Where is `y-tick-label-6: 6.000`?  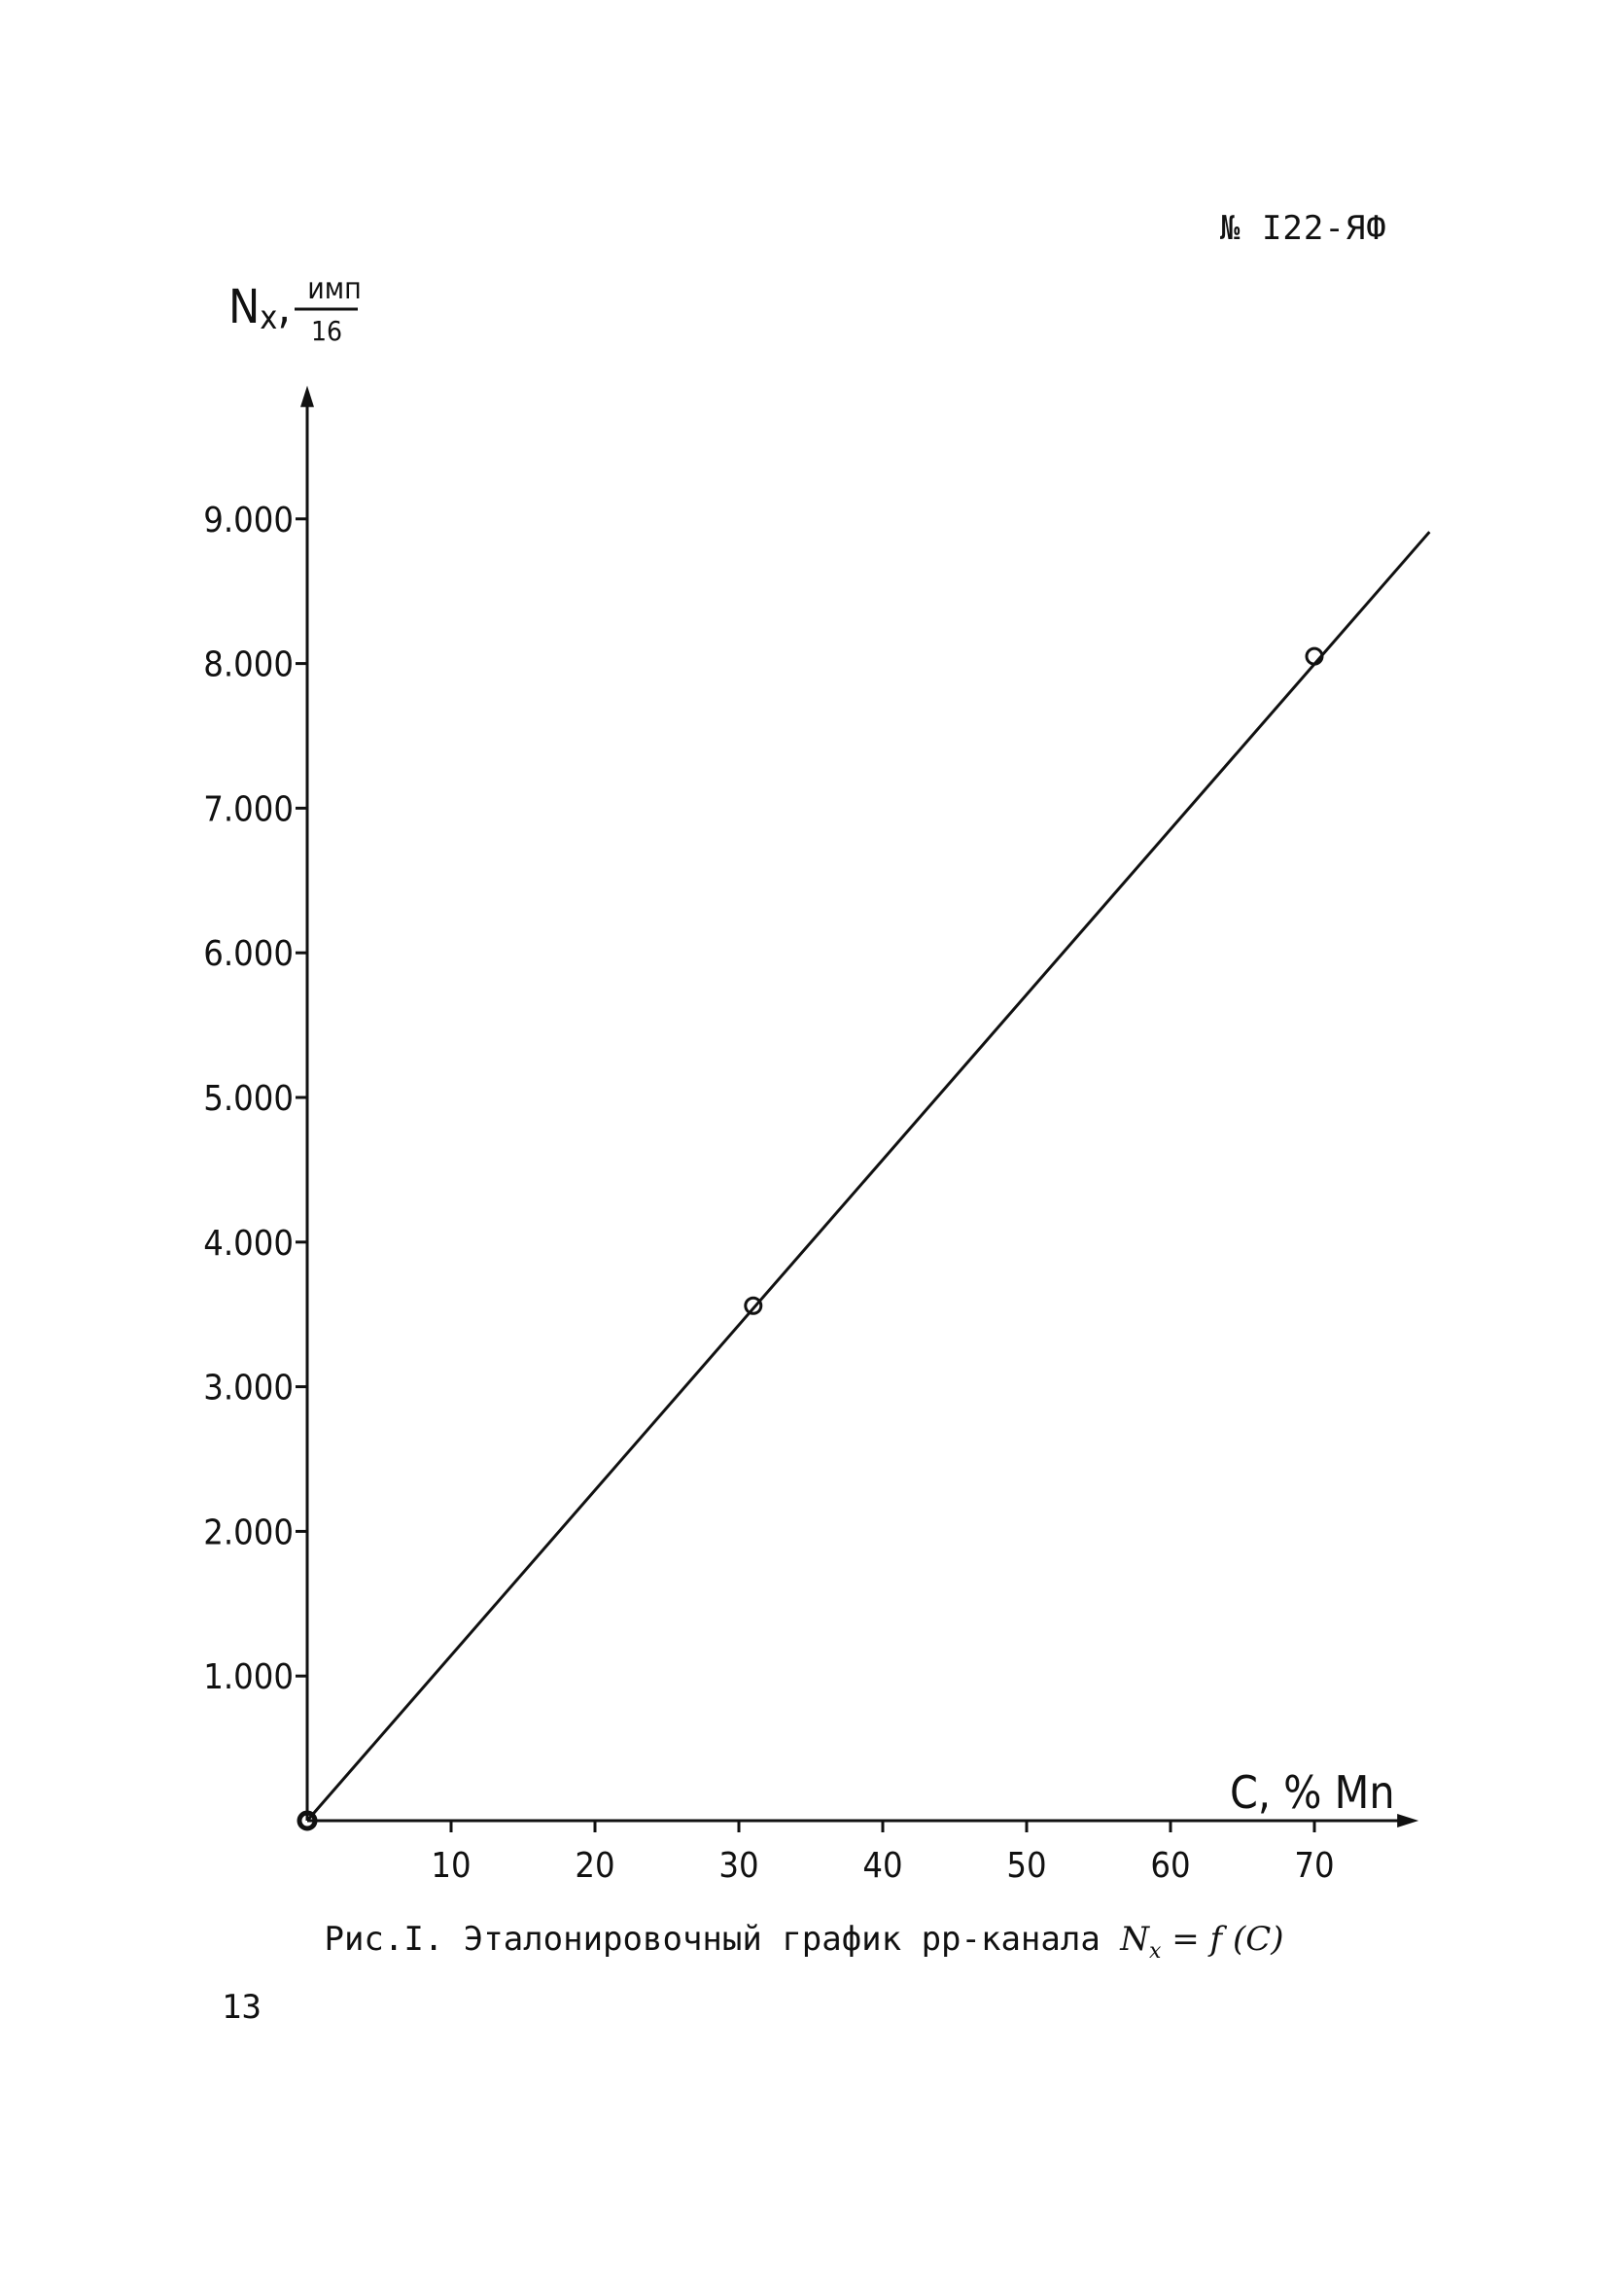 y-tick-label-6: 6.000 is located at coordinates (248, 954).